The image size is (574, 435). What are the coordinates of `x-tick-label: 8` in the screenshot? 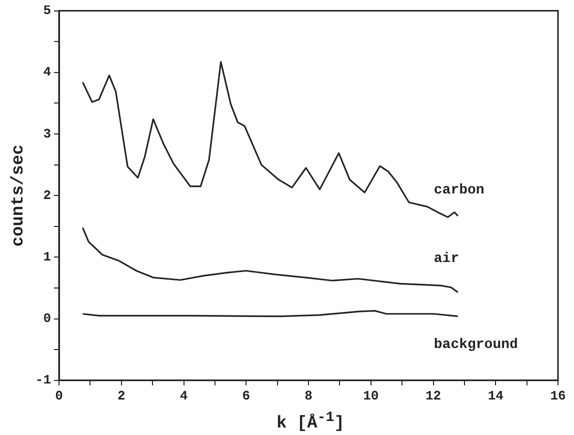 It's located at (308, 396).